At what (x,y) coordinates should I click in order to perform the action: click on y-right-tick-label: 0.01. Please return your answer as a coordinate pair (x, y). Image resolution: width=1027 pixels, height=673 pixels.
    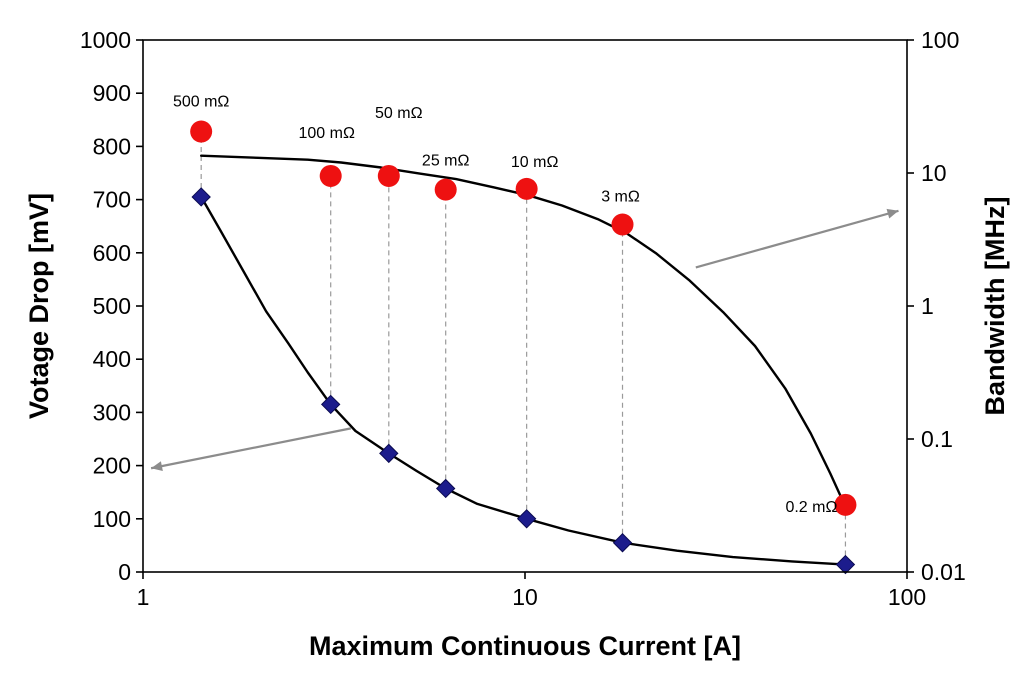
    Looking at the image, I should click on (943, 572).